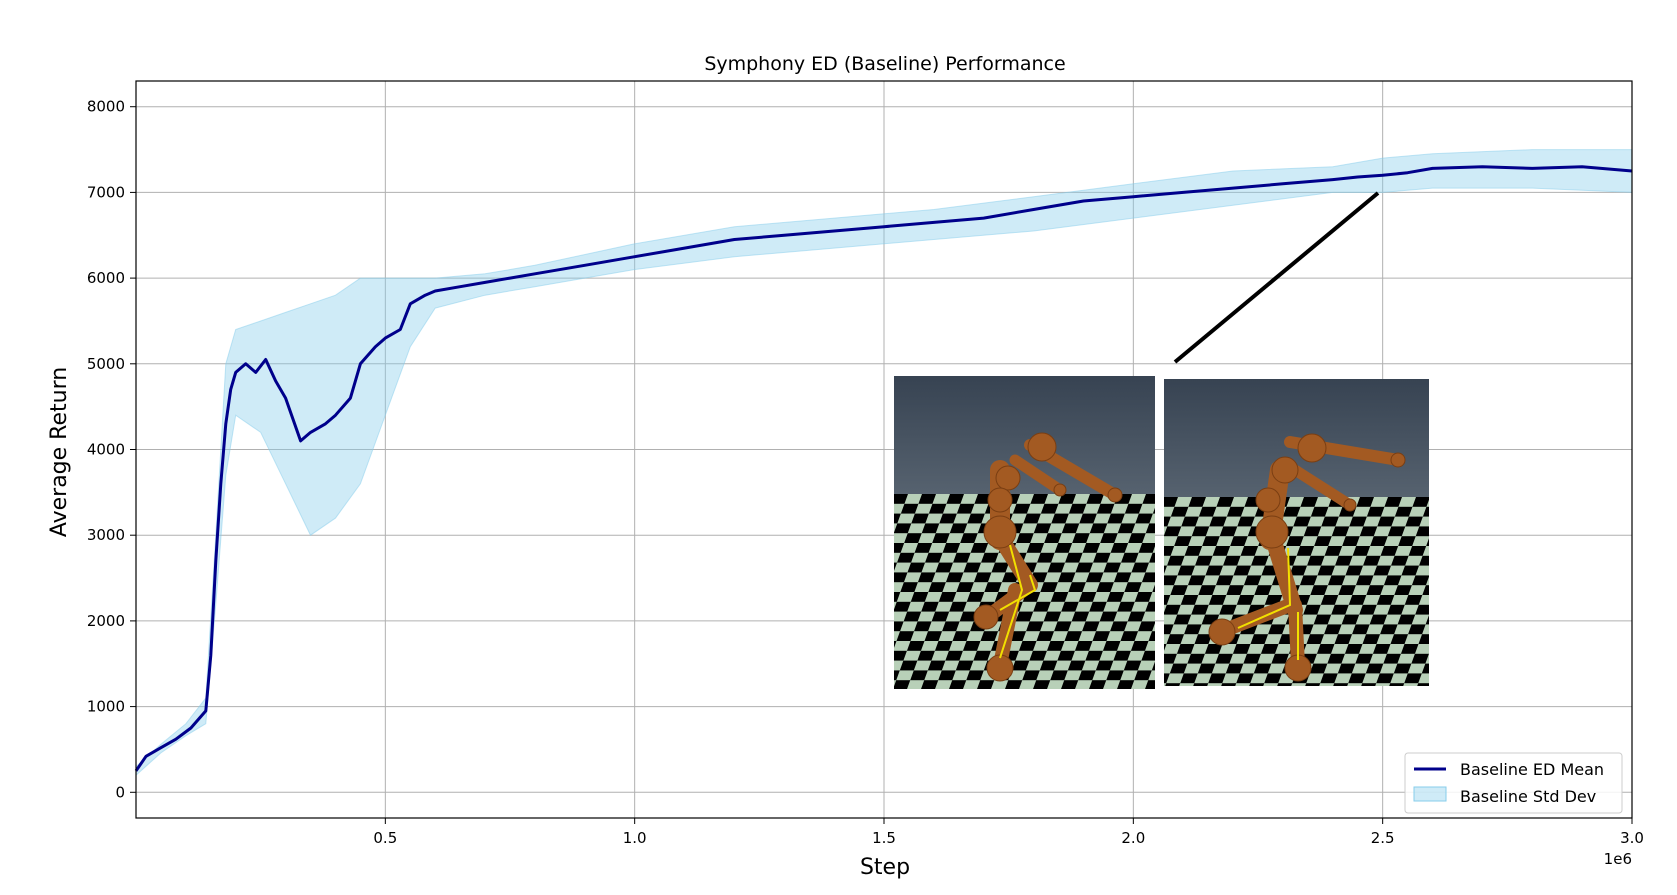  Describe the element at coordinates (1430, 794) in the screenshot. I see `legend-std-swatch` at that location.